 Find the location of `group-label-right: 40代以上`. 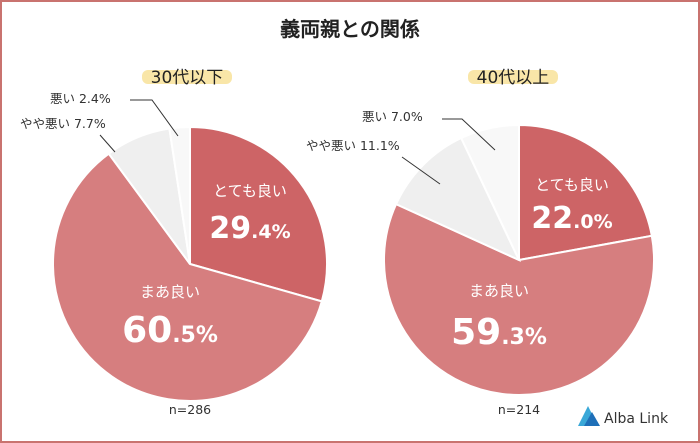

group-label-right: 40代以上 is located at coordinates (513, 78).